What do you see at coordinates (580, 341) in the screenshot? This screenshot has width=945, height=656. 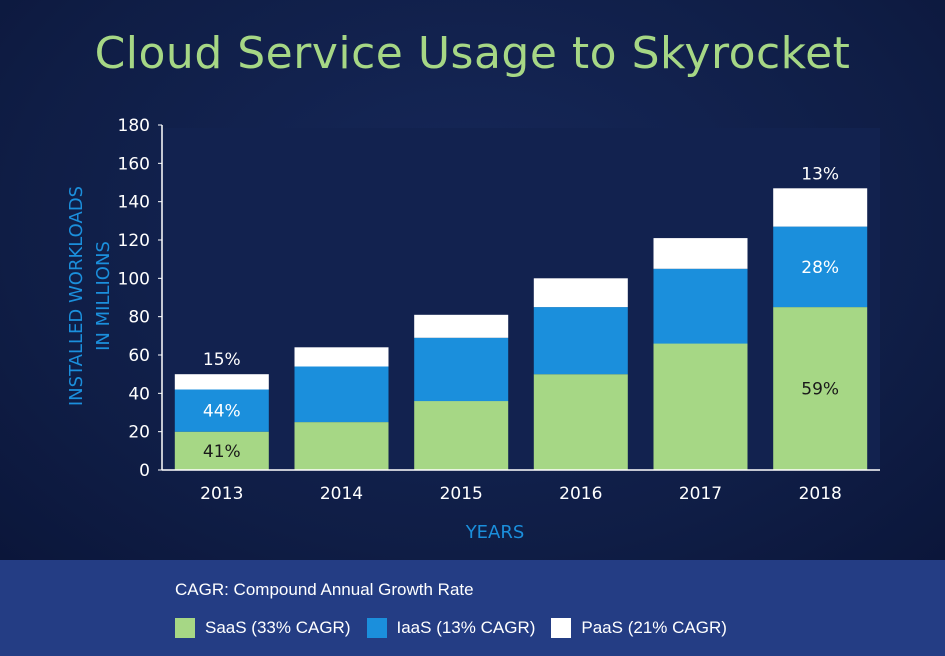 I see `bar-iaas-2016` at bounding box center [580, 341].